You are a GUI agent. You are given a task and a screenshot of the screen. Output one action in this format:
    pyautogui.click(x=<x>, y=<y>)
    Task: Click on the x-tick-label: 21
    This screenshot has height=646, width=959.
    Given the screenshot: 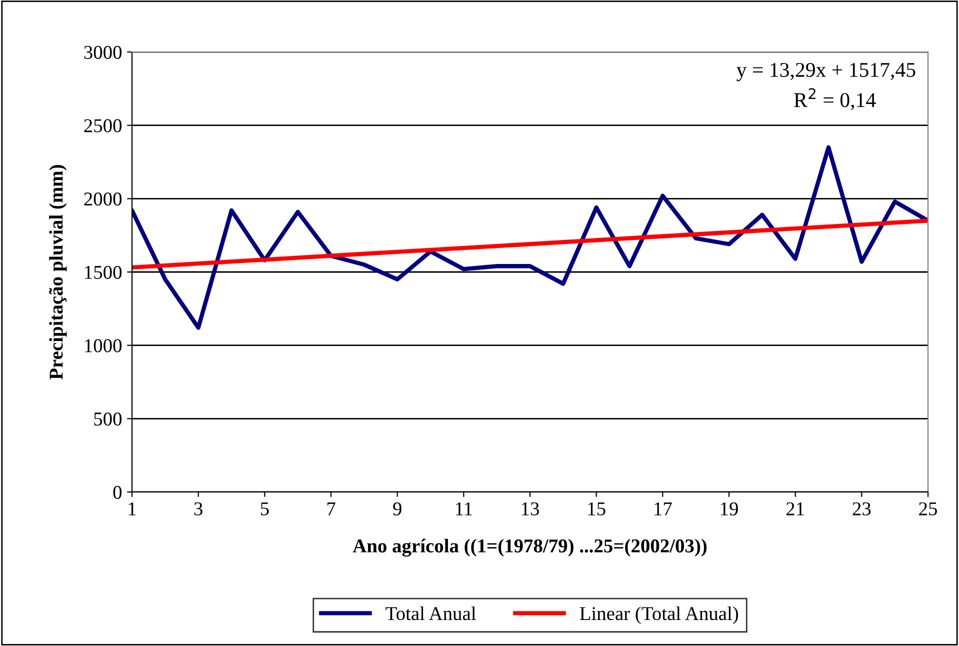 What is the action you would take?
    pyautogui.click(x=795, y=509)
    